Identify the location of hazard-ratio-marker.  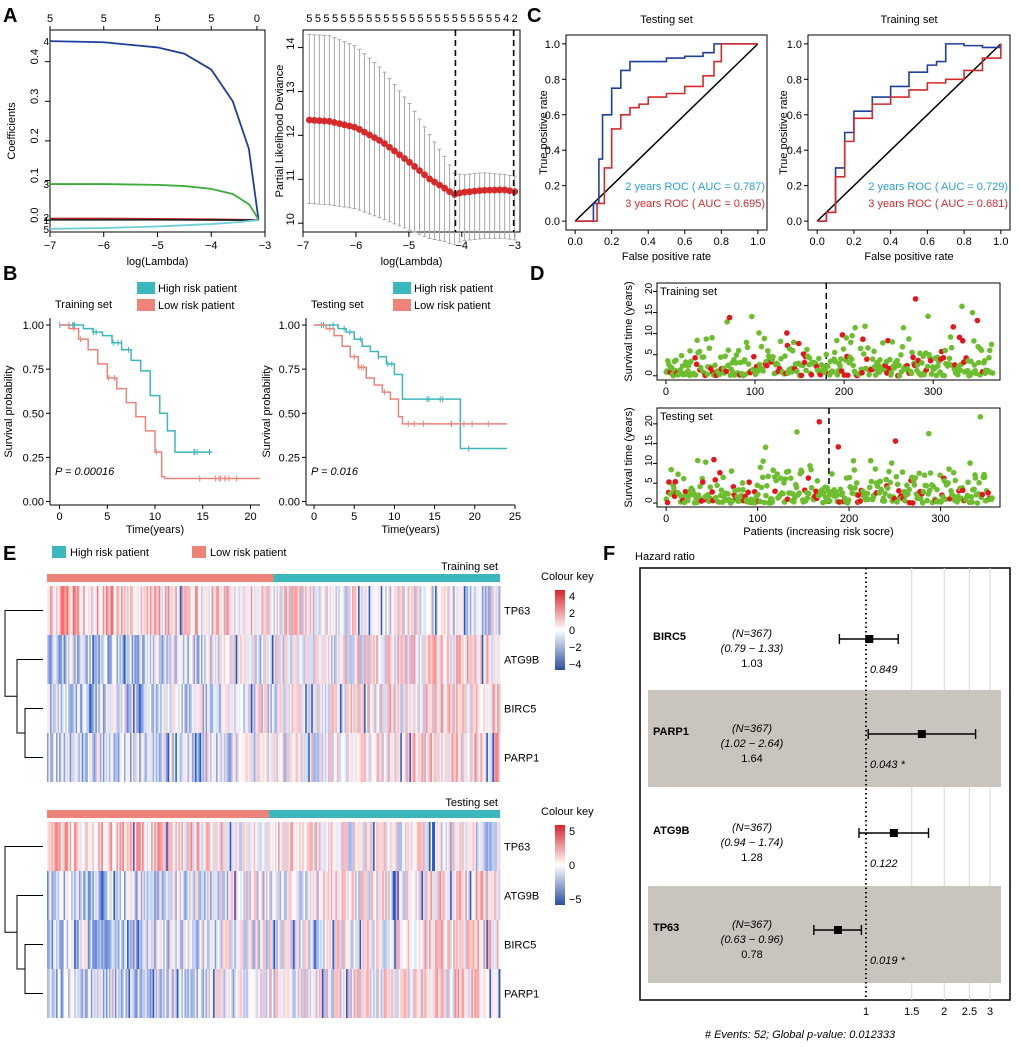
(893, 833).